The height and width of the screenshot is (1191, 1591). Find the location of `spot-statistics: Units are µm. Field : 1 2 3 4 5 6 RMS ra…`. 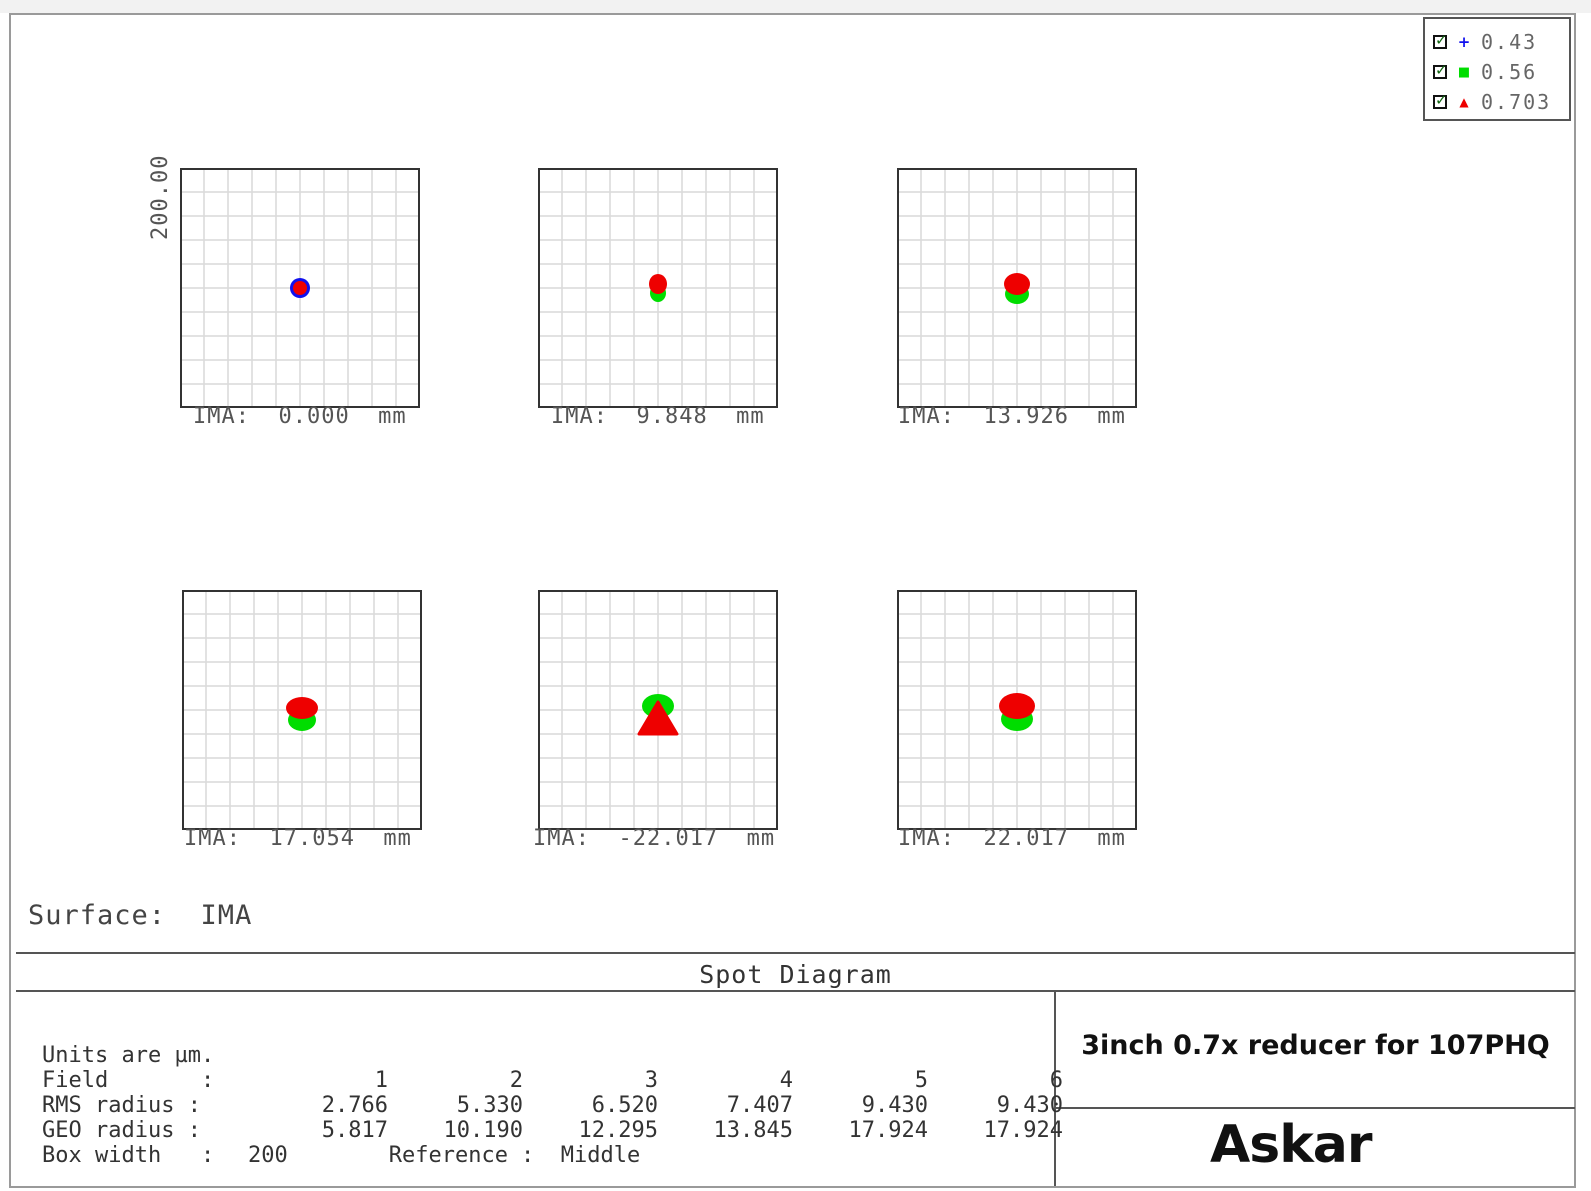

spot-statistics: Units are µm. Field : 1 2 3 4 5 6 RMS ra… is located at coordinates (552, 1105).